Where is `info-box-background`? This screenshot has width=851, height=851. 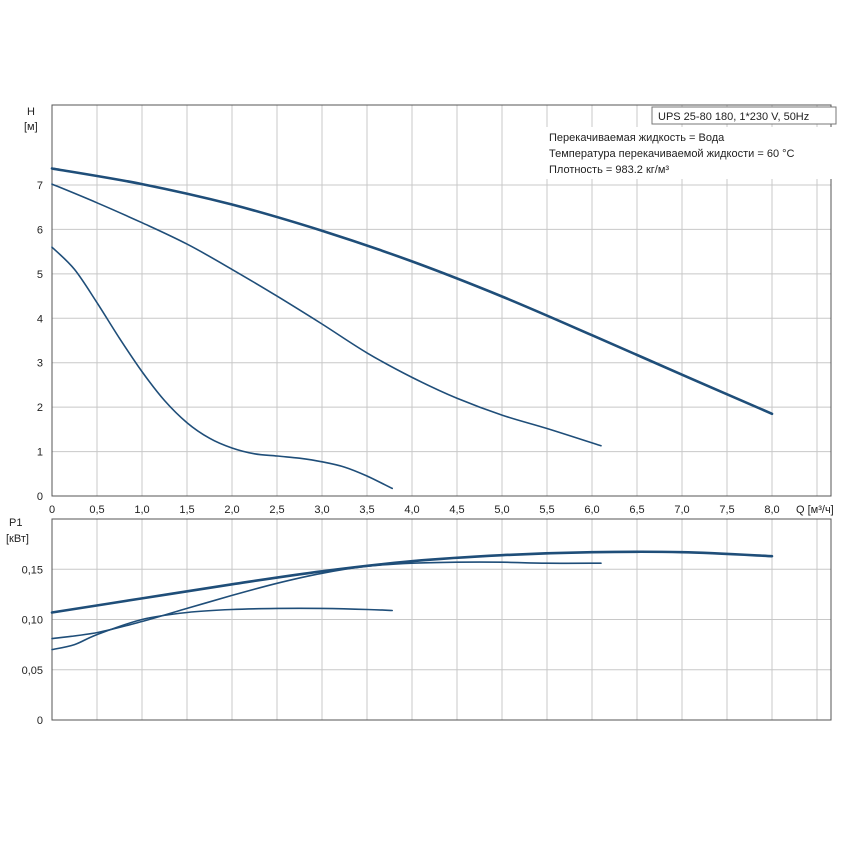 info-box-background is located at coordinates (689, 153).